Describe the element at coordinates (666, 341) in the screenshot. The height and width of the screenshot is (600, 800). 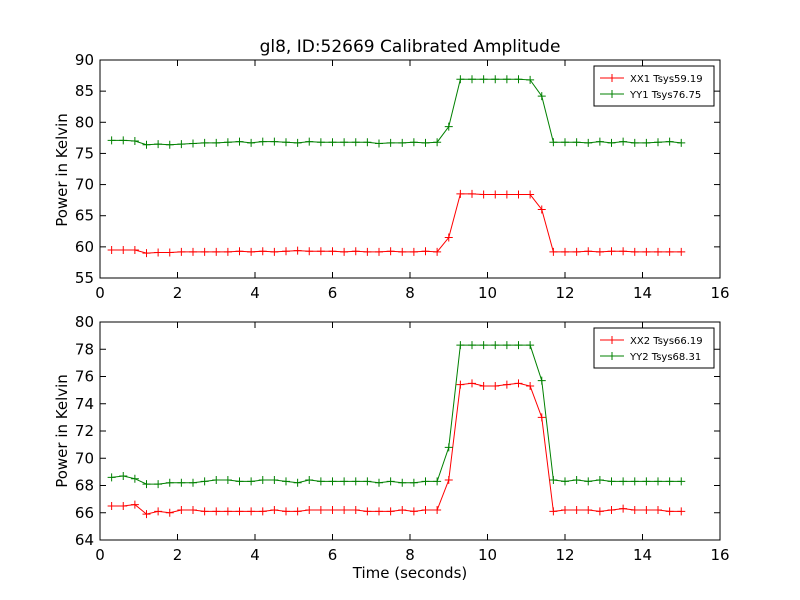
I see `legend-label: XX2 Tsys66.19` at that location.